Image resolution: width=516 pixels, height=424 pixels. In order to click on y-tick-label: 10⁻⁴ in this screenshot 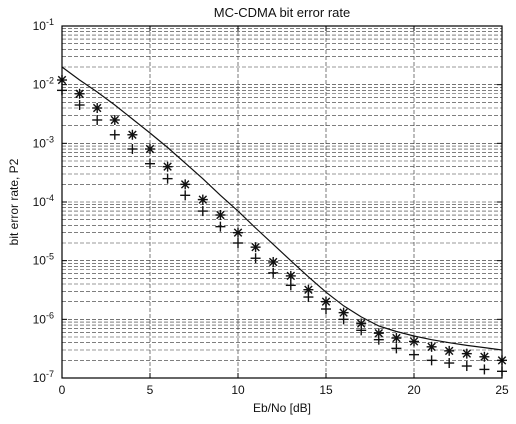, I will do `click(43, 201)`.